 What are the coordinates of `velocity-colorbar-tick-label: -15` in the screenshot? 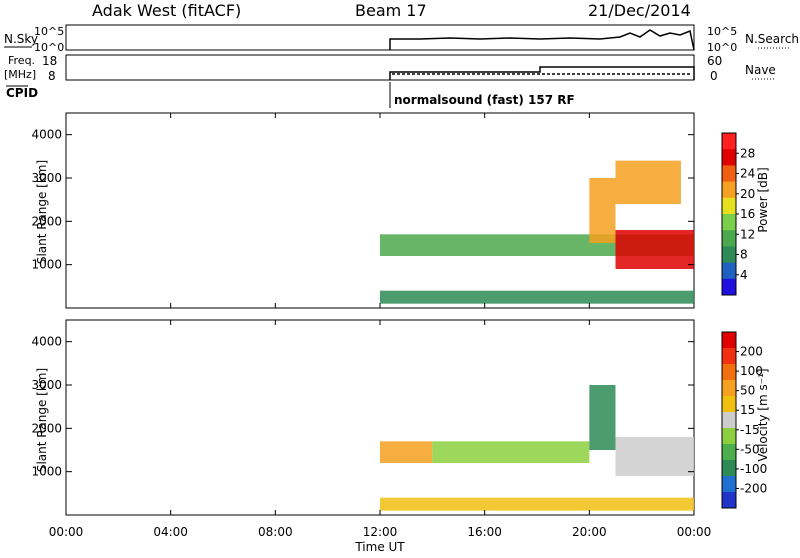 It's located at (750, 430).